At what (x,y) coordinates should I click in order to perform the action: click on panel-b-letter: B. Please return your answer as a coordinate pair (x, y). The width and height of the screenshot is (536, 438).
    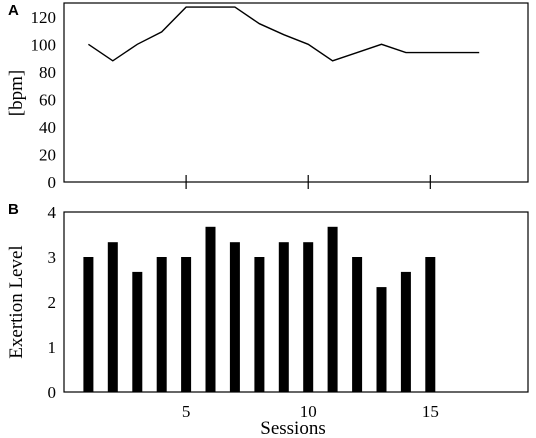
    Looking at the image, I should click on (13, 209).